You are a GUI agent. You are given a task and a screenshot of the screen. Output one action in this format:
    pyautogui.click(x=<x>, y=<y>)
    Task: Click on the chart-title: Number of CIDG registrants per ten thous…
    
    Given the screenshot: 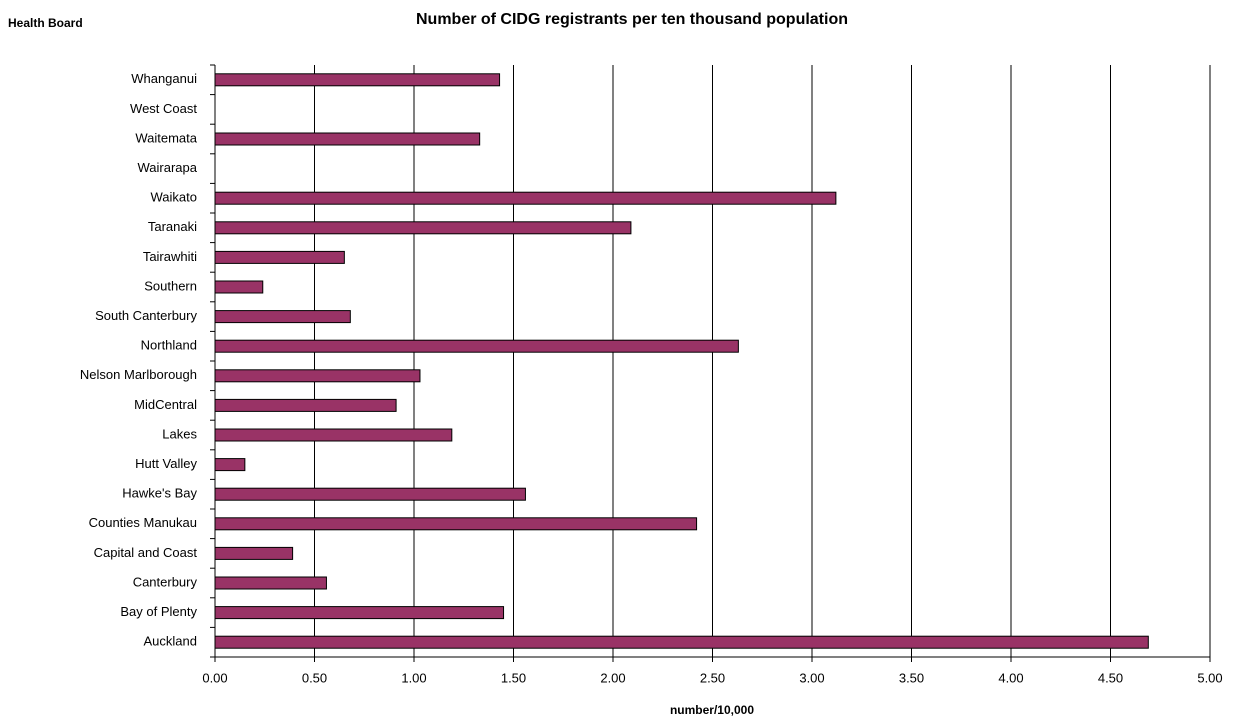 What is the action you would take?
    pyautogui.click(x=632, y=19)
    